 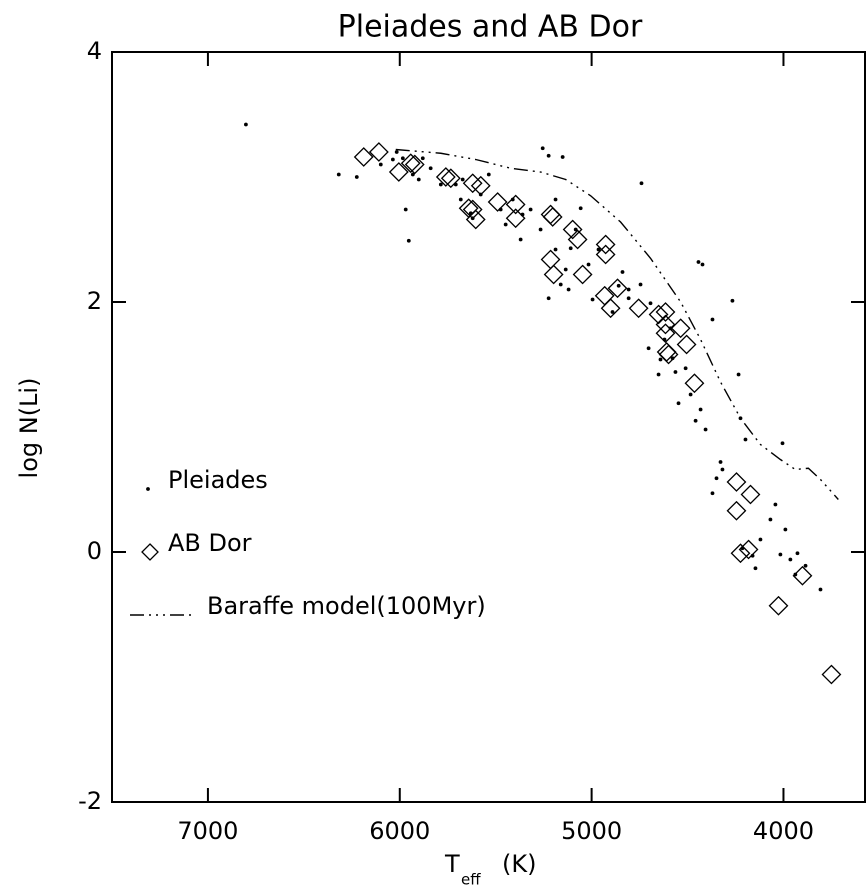 What do you see at coordinates (399, 831) in the screenshot?
I see `x-tick-label: 6000` at bounding box center [399, 831].